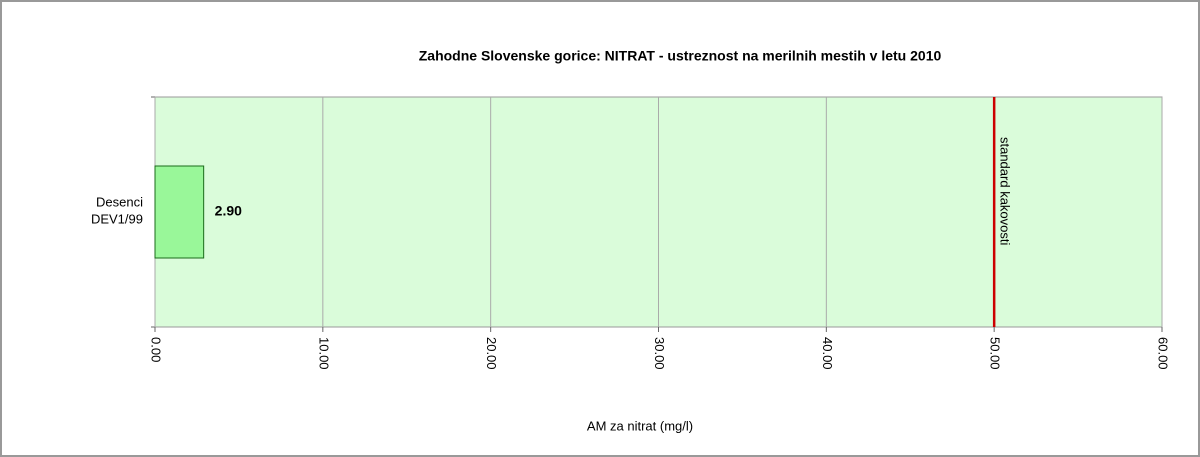 The height and width of the screenshot is (457, 1200). Describe the element at coordinates (156, 349) in the screenshot. I see `x-tick-label: 0.00` at that location.